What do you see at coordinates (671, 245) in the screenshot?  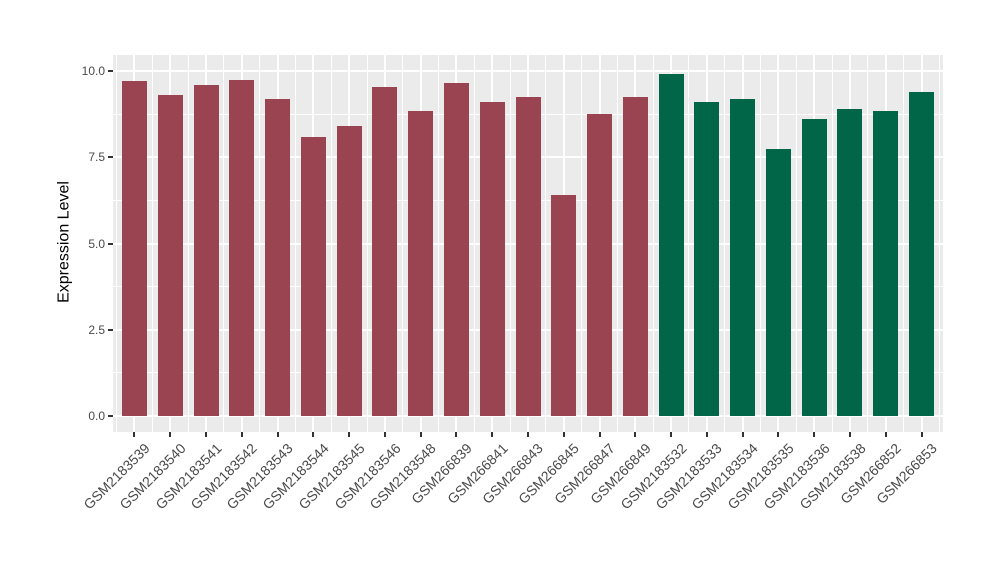 I see `bar-GSM2183532` at bounding box center [671, 245].